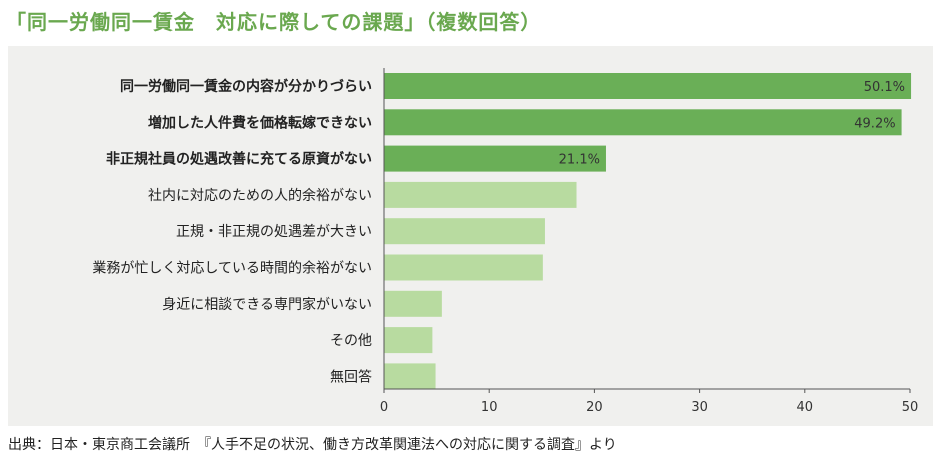  What do you see at coordinates (910, 407) in the screenshot?
I see `x-tick-label: 50` at bounding box center [910, 407].